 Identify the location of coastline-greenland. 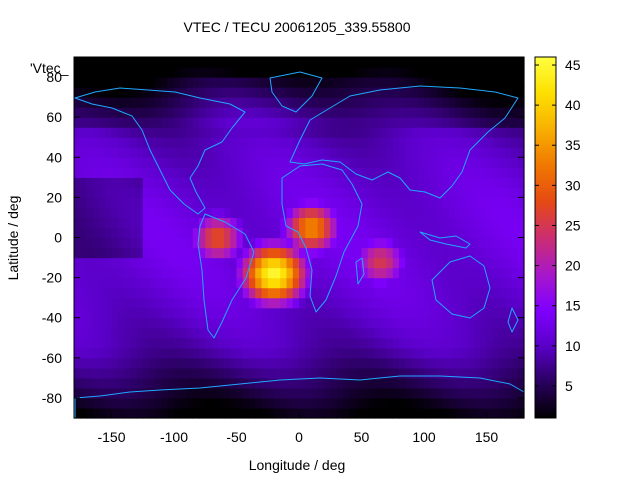
(296, 92).